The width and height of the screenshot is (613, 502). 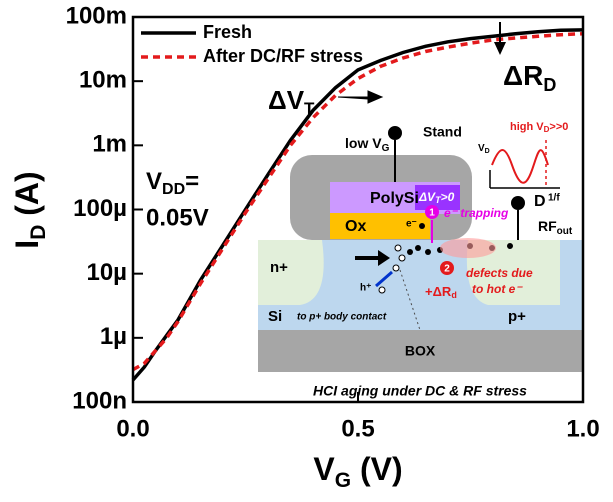 I want to click on step-2-label: 2, so click(x=447, y=269).